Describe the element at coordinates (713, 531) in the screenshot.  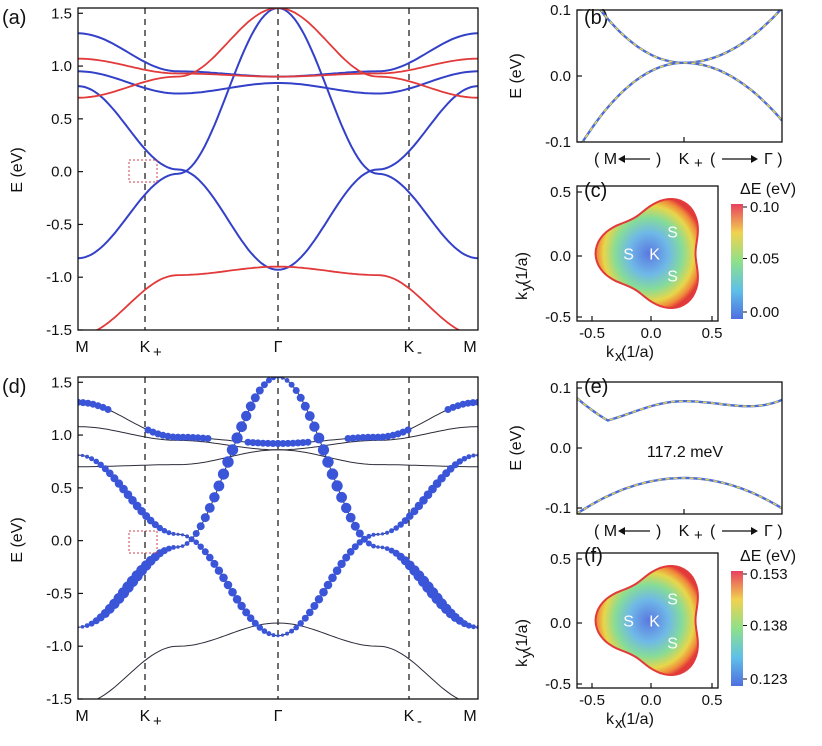
I see `panel-e-xlabel-4: (` at that location.